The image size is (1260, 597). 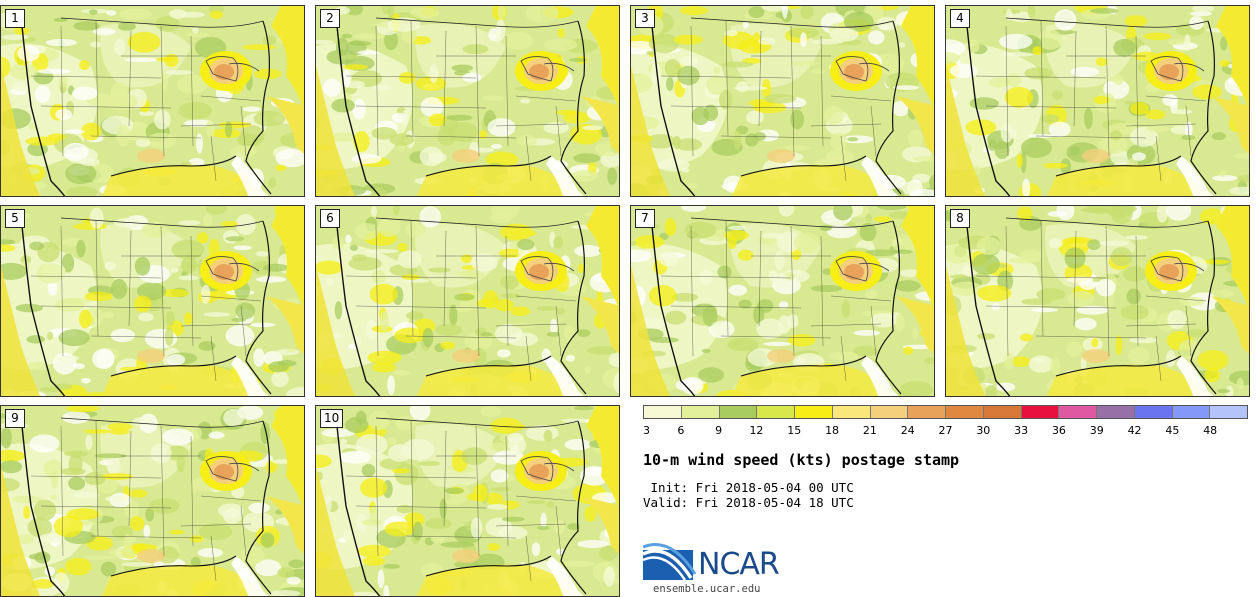 What do you see at coordinates (960, 18) in the screenshot?
I see `member-label: 4` at bounding box center [960, 18].